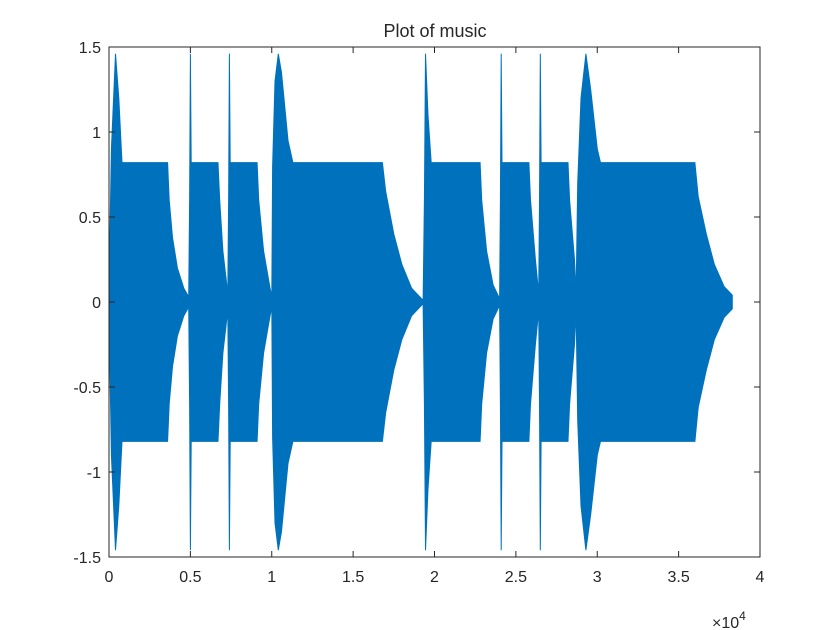  Describe the element at coordinates (190, 577) in the screenshot. I see `x-tick-label: 0.5` at that location.